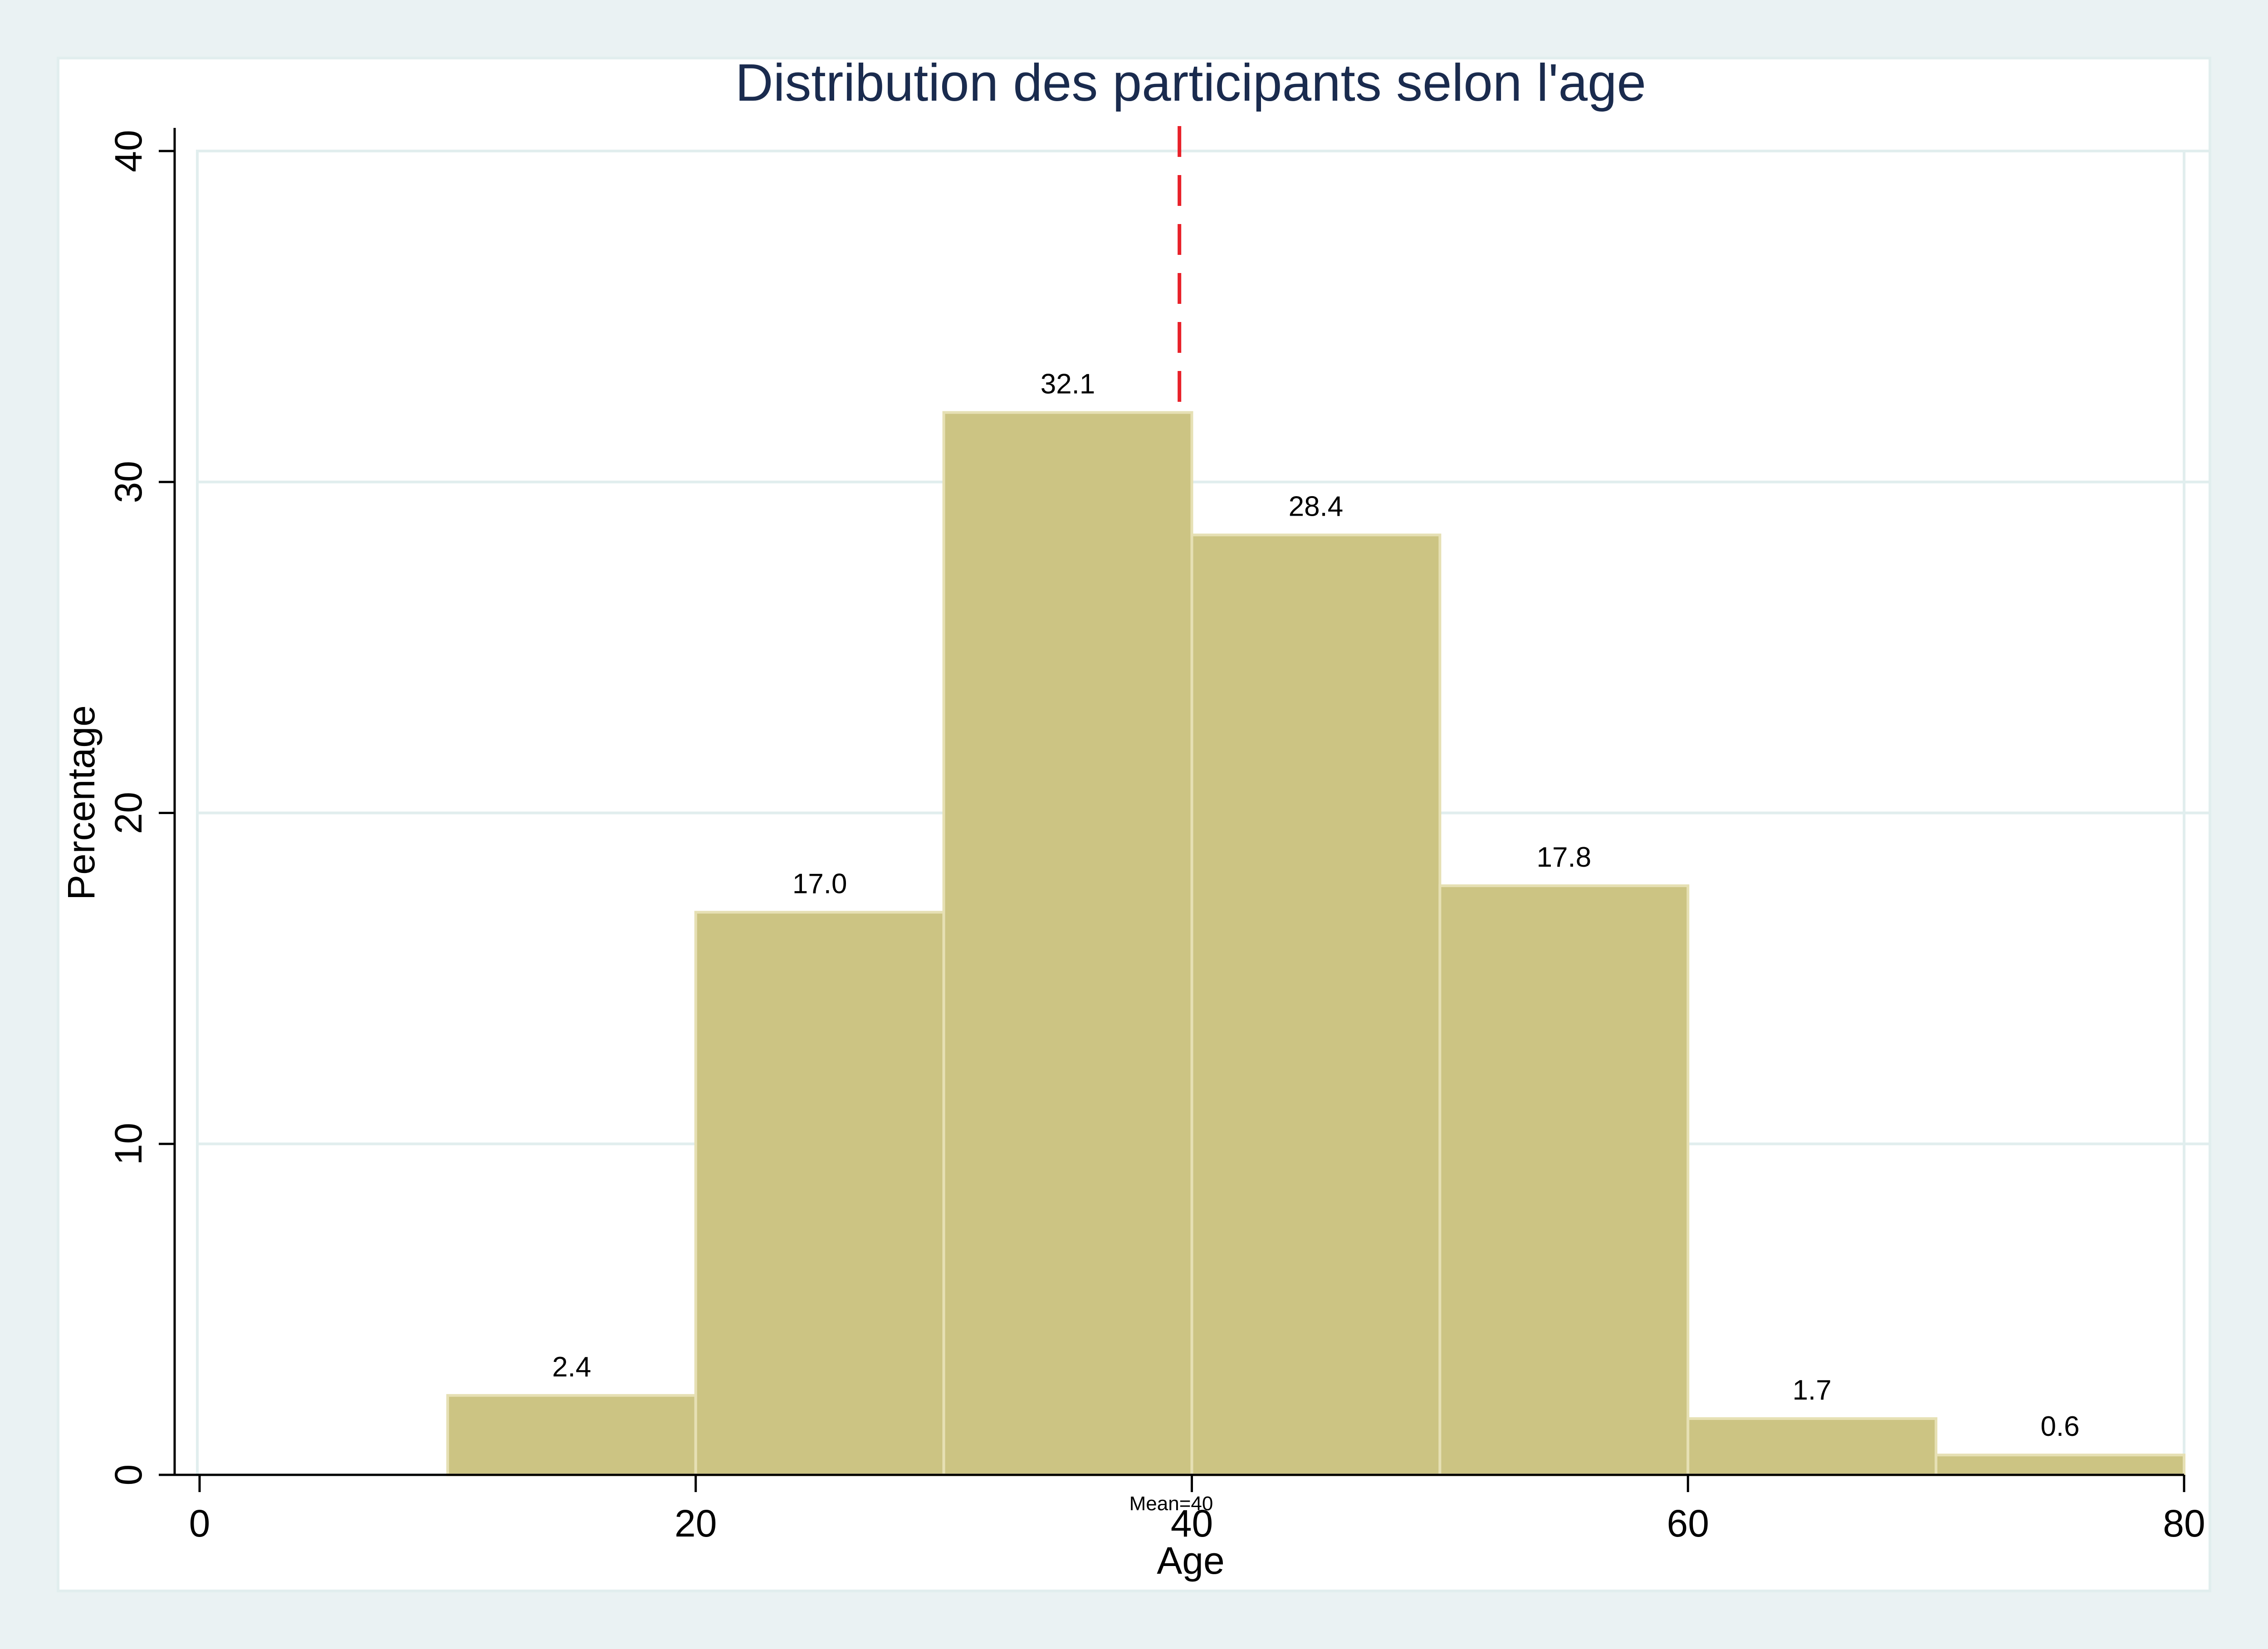  I want to click on bar-value-label-5: 1.7, so click(1813, 1390).